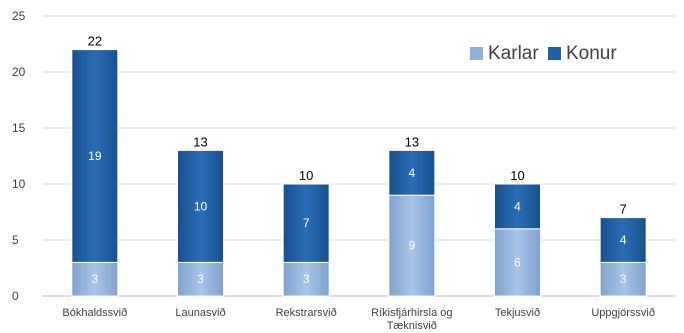 The width and height of the screenshot is (684, 333). I want to click on y-tick-label: 15, so click(19, 128).